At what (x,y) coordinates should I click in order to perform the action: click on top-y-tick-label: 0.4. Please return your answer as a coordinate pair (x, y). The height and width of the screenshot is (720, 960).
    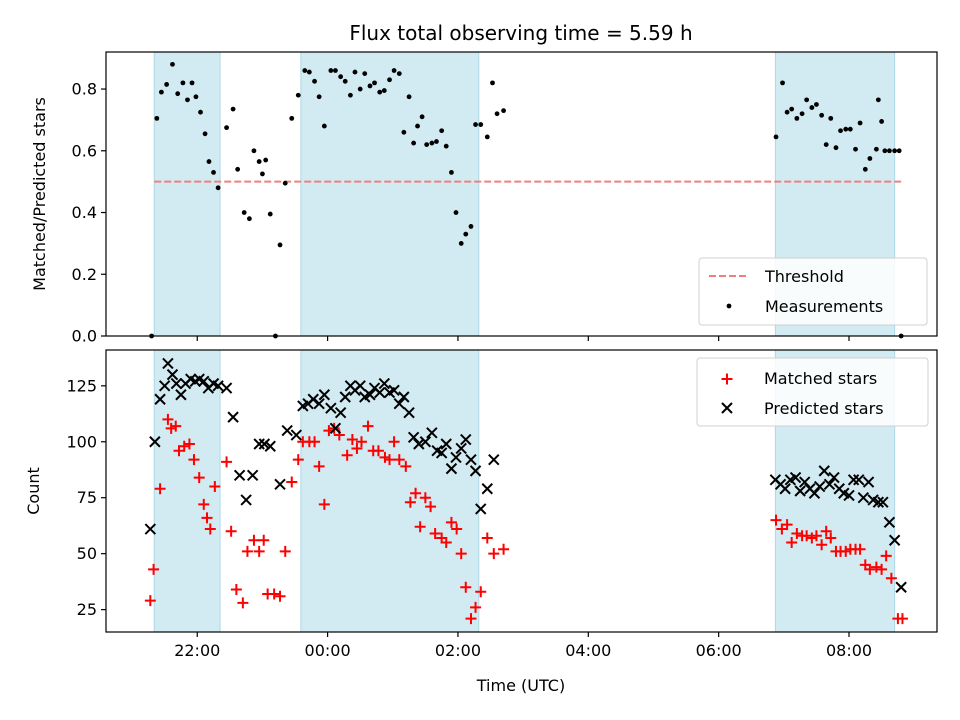
    Looking at the image, I should click on (84, 212).